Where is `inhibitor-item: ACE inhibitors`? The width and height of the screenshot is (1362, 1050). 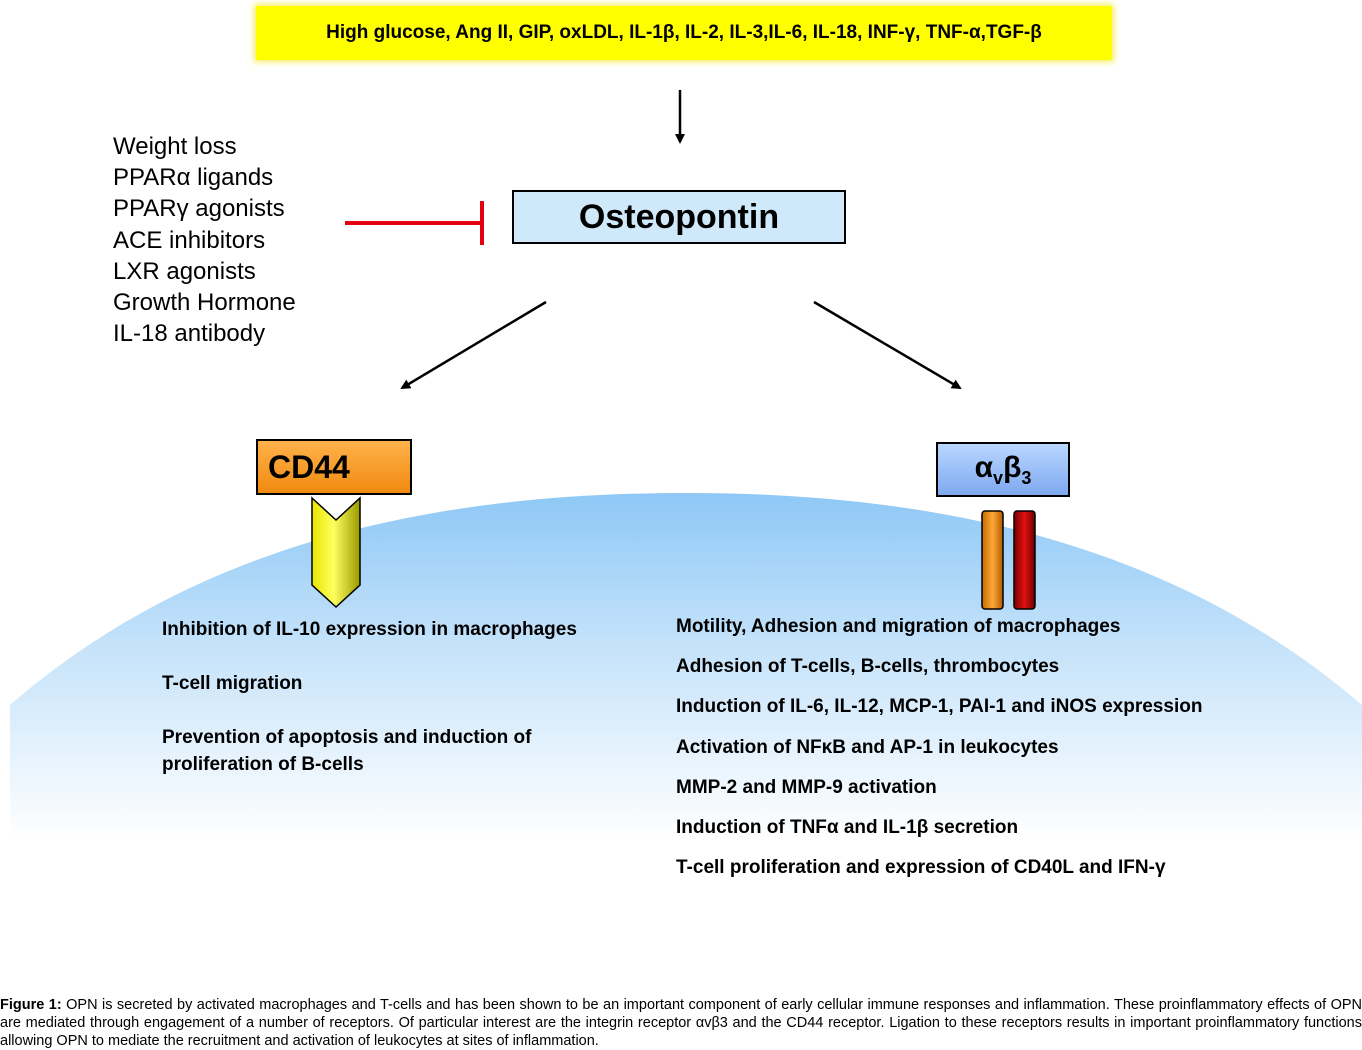
inhibitor-item: ACE inhibitors is located at coordinates (189, 240).